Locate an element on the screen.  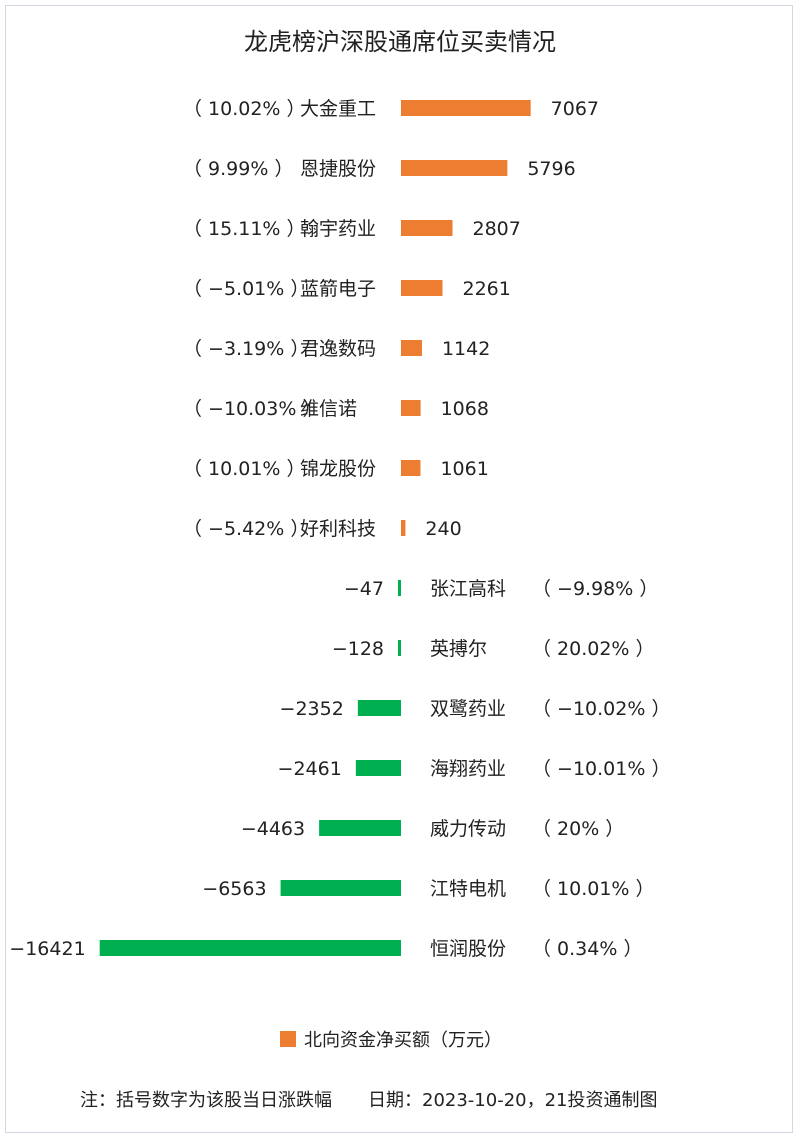
value-label: −47 is located at coordinates (364, 589).